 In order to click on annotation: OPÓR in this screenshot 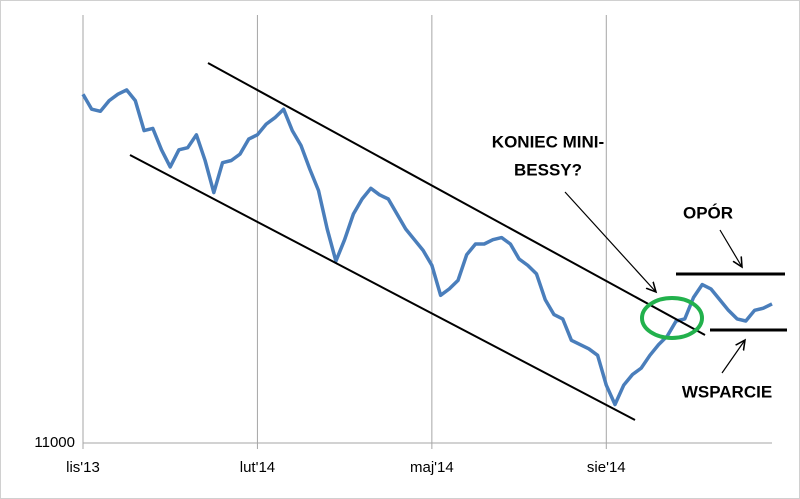, I will do `click(708, 212)`.